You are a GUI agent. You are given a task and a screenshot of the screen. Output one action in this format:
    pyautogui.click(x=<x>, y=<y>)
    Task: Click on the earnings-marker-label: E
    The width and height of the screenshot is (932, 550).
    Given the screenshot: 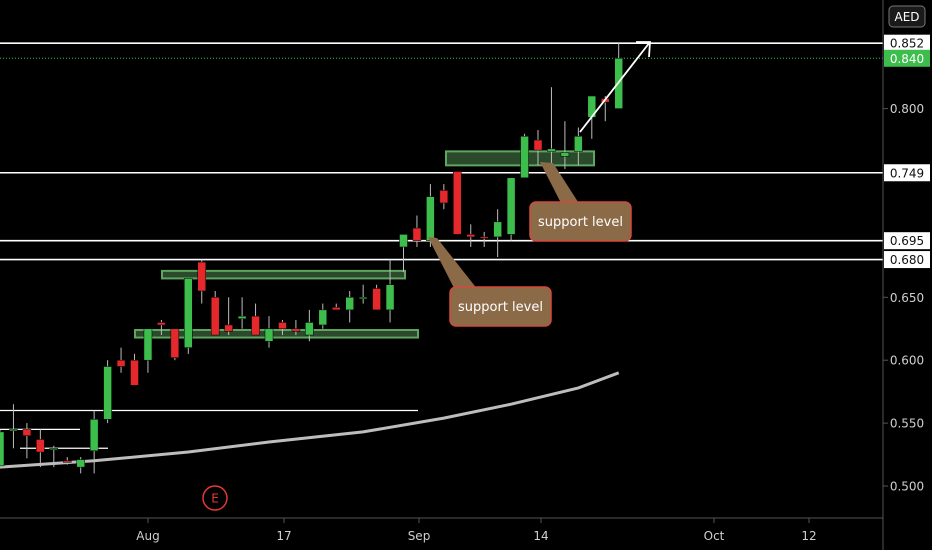 What is the action you would take?
    pyautogui.click(x=215, y=499)
    